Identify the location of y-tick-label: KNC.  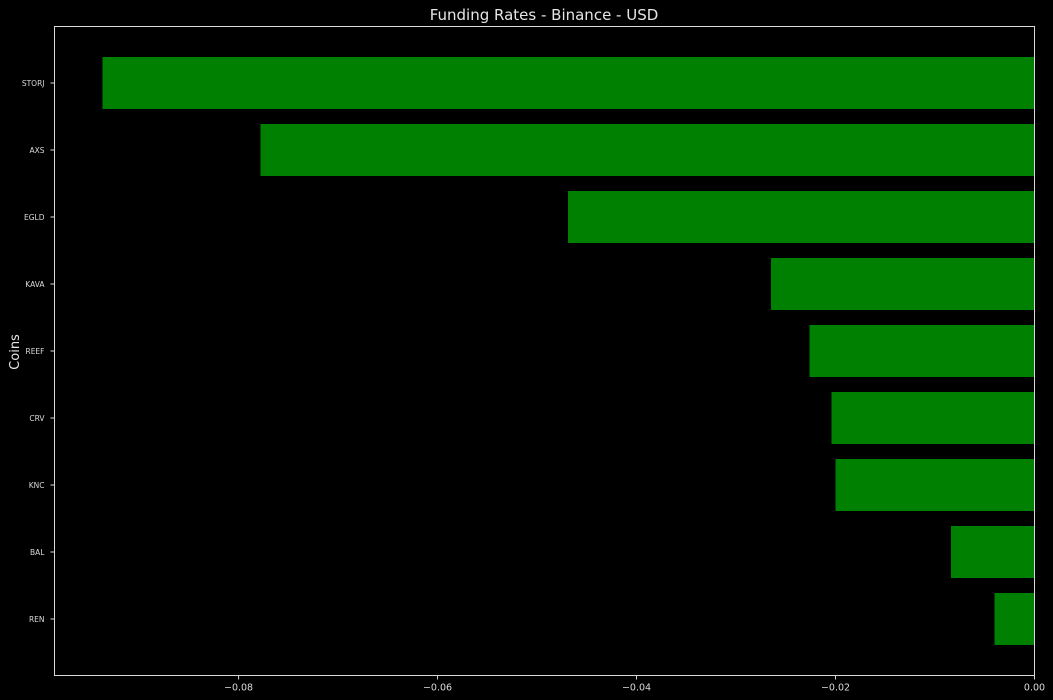
(37, 485).